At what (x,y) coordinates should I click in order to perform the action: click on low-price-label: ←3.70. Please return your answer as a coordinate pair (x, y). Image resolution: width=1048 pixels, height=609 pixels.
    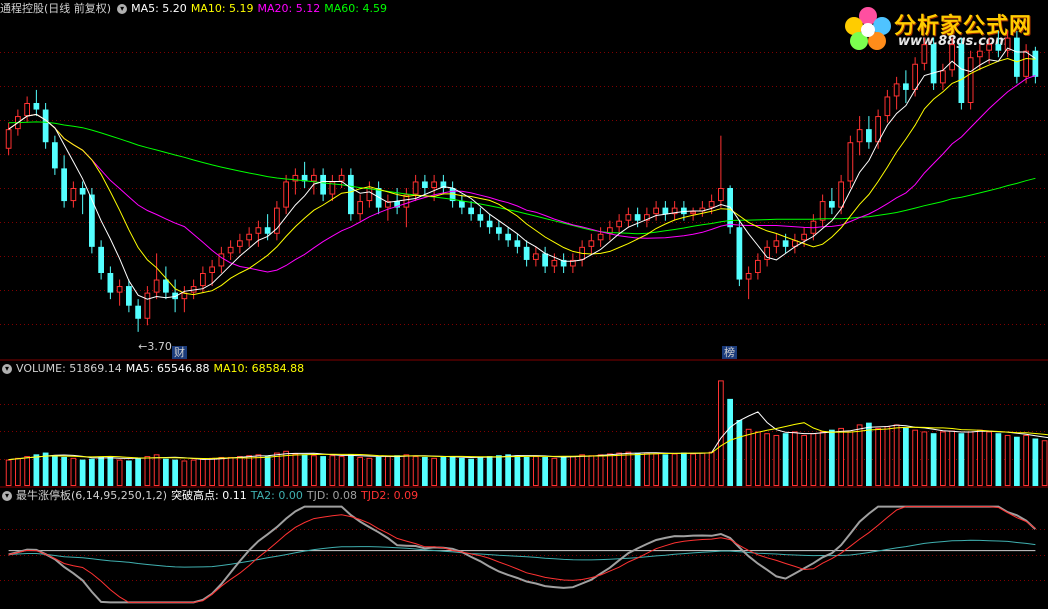
    Looking at the image, I should click on (155, 346).